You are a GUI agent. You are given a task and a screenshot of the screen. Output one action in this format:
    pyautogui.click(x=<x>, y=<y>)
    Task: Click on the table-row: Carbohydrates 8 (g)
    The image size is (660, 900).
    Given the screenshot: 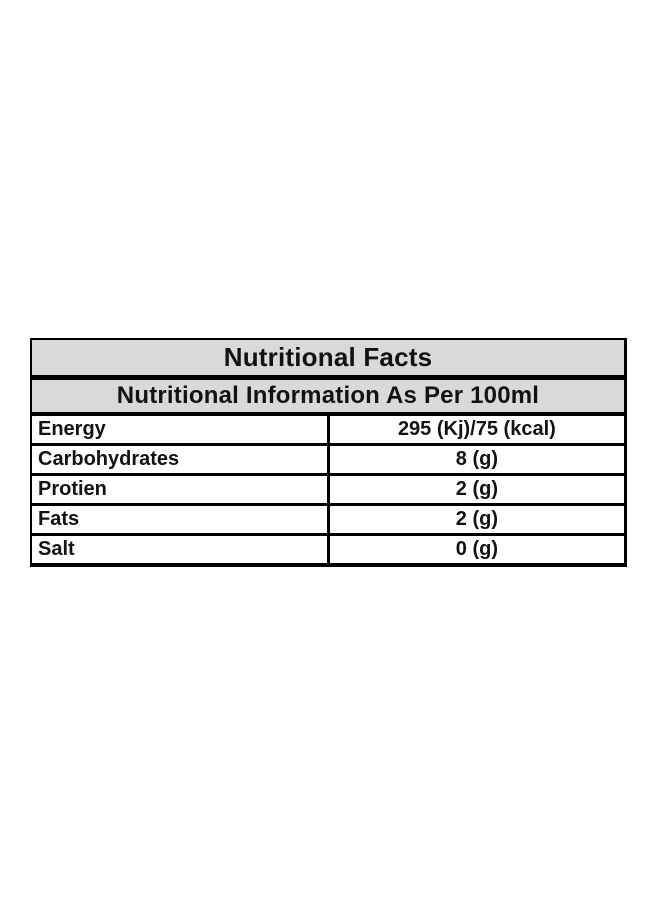 What is the action you would take?
    pyautogui.click(x=328, y=460)
    